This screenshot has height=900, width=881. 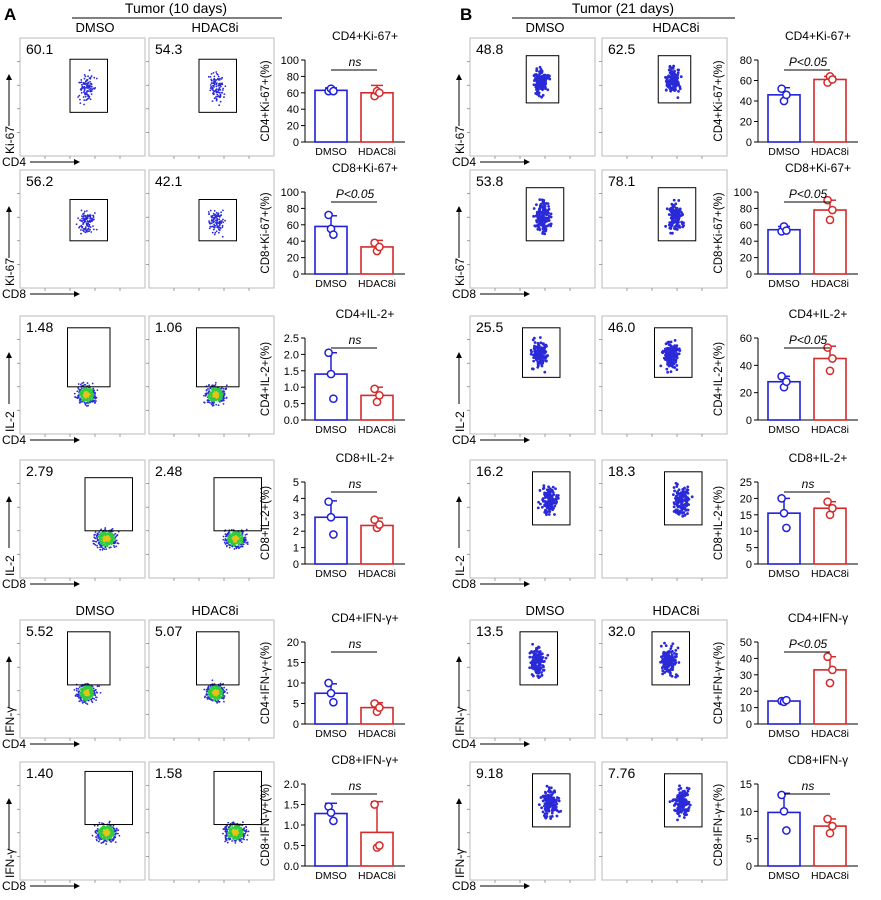 What do you see at coordinates (808, 194) in the screenshot?
I see `significance-label: P<0.05` at bounding box center [808, 194].